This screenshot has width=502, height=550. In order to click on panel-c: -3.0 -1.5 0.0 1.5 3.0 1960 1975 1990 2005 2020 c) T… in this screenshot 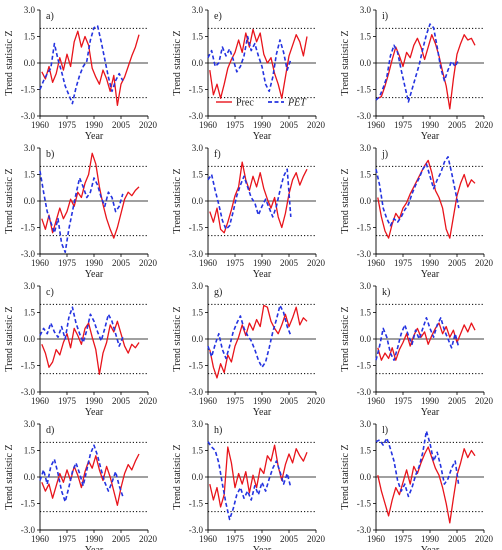, I will do `click(81, 349)`.